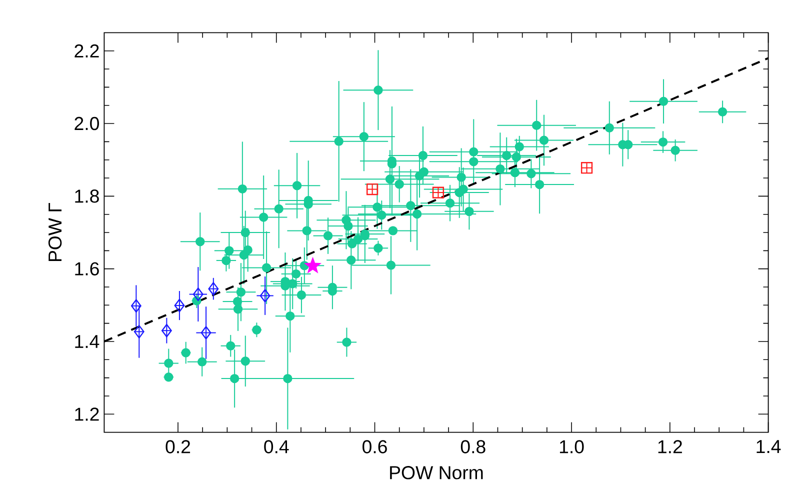 The width and height of the screenshot is (800, 500). What do you see at coordinates (55, 232) in the screenshot?
I see `y-axis-title: POW Γ` at bounding box center [55, 232].